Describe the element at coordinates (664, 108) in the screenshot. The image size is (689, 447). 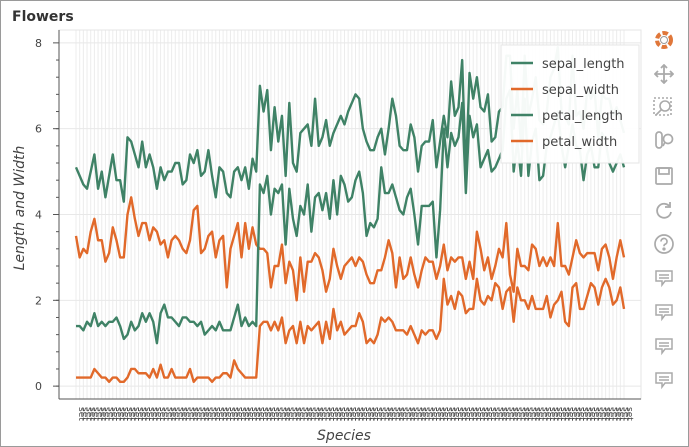
I see `box-zoom-icon` at that location.